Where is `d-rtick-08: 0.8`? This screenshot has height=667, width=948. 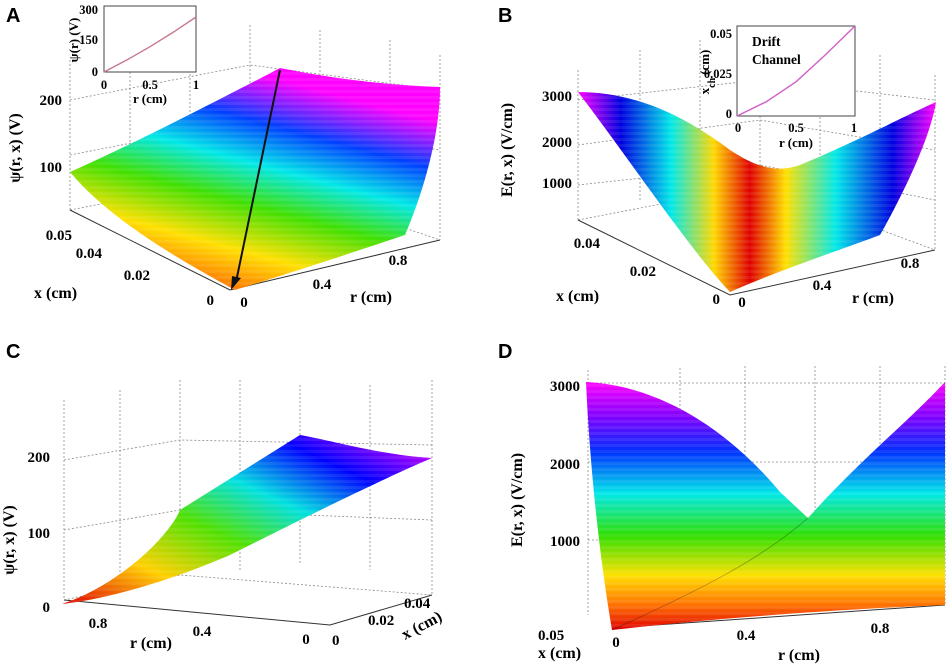 d-rtick-08: 0.8 is located at coordinates (880, 629).